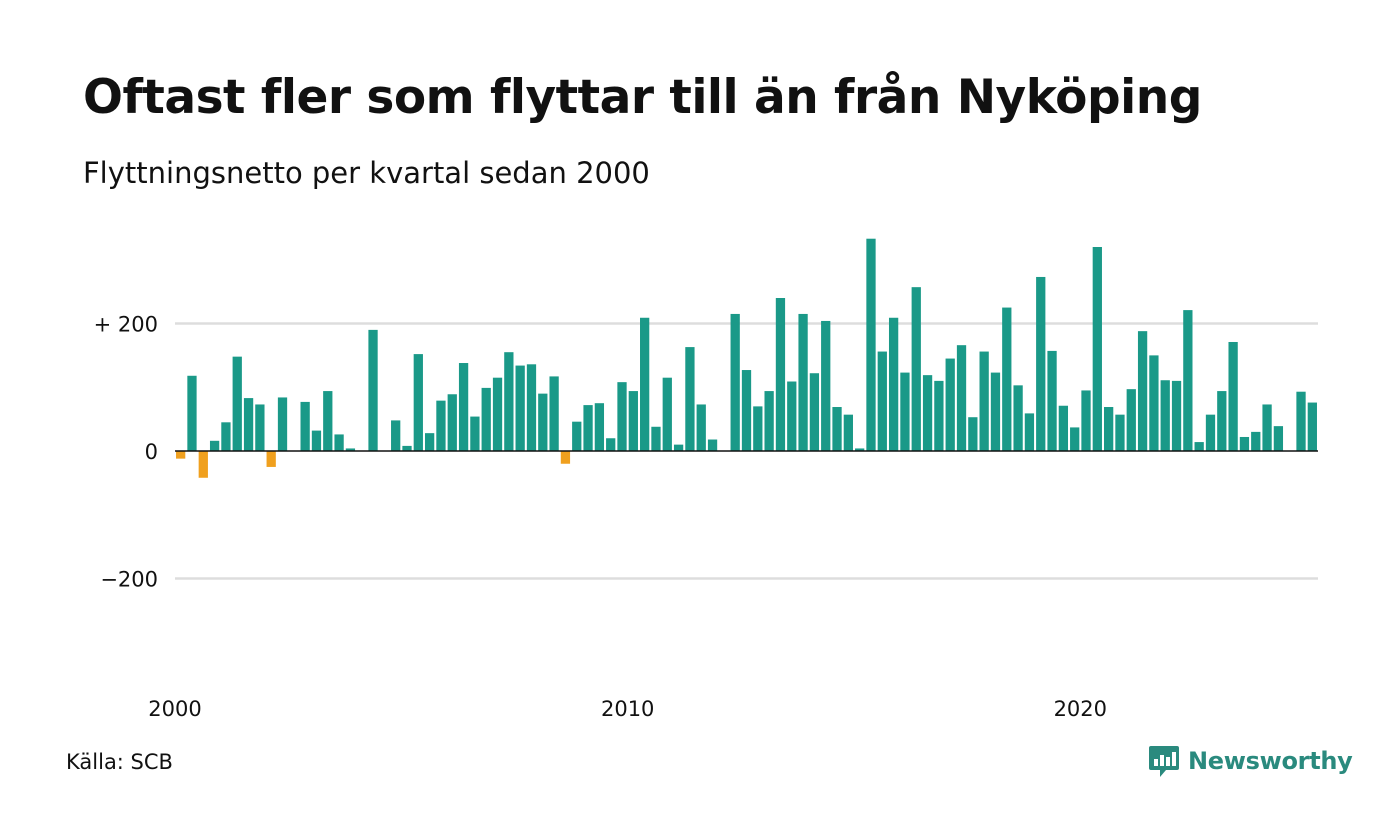 The image size is (1400, 840). I want to click on y-axis-ticks: + 200 0 −200, so click(126, 452).